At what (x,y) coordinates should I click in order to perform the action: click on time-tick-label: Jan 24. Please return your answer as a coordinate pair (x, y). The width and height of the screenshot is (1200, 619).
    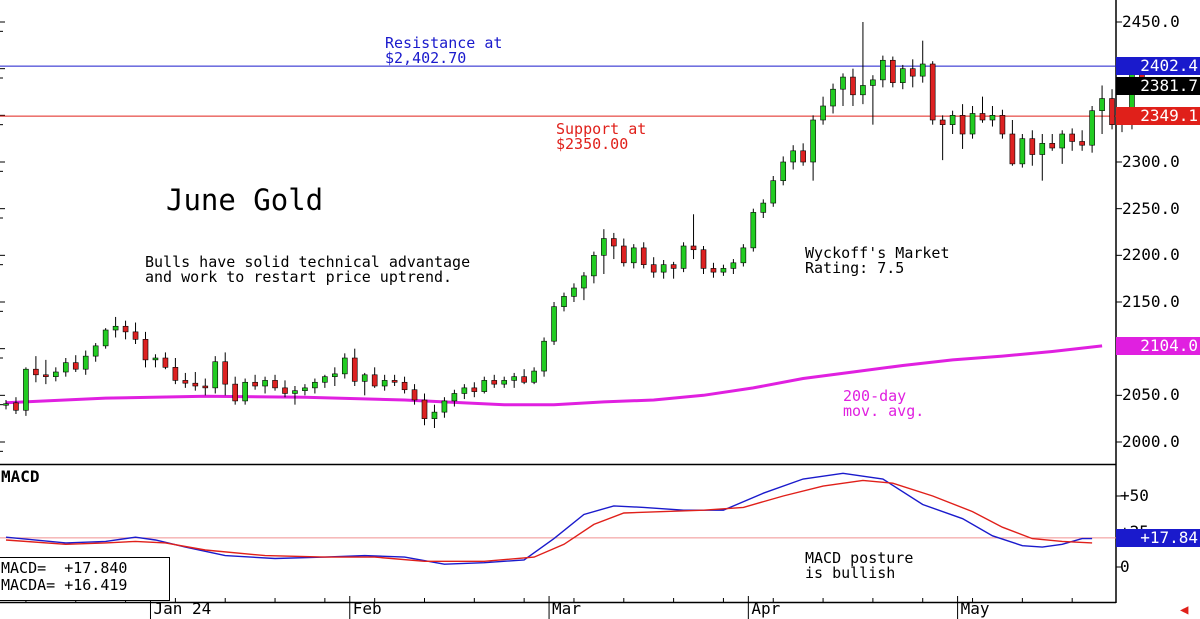
    Looking at the image, I should click on (182, 608).